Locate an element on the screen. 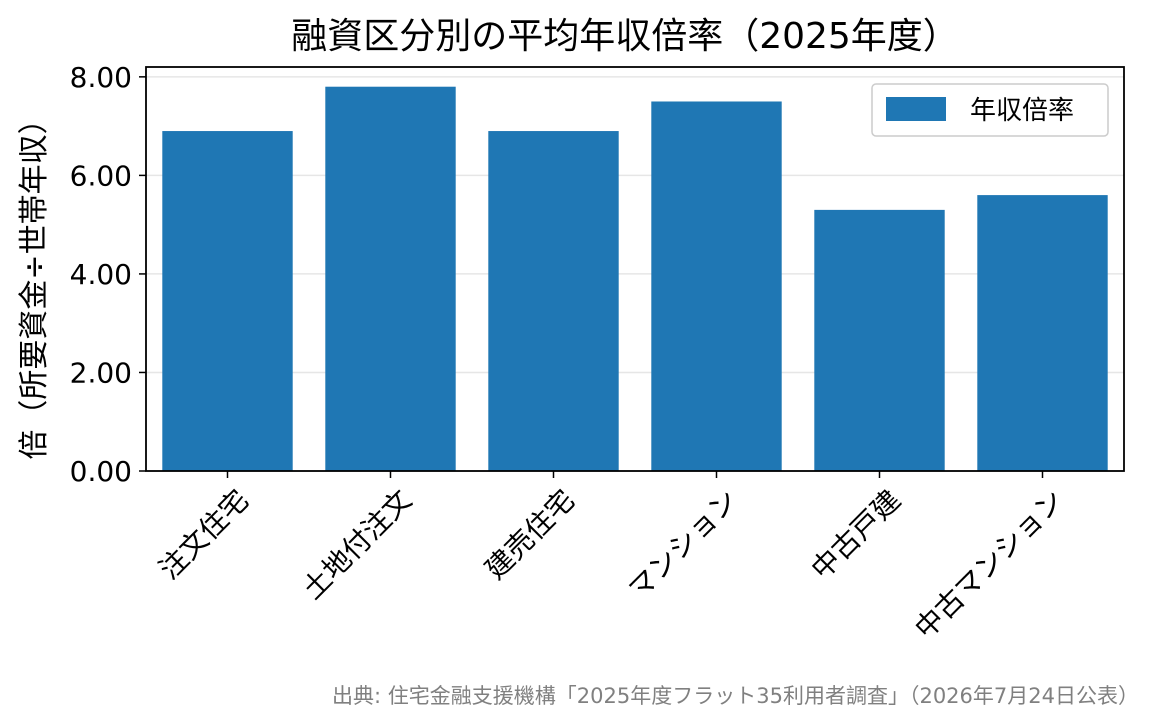  legend: 年収倍率 is located at coordinates (990, 110).